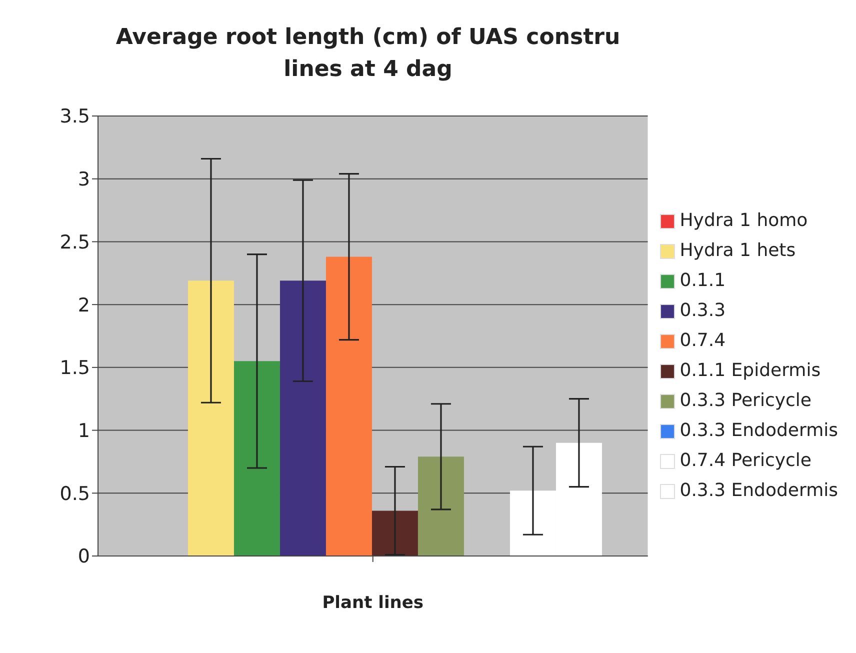 The image size is (856, 653). Describe the element at coordinates (75, 493) in the screenshot. I see `y-tick-label: 0.5` at that location.